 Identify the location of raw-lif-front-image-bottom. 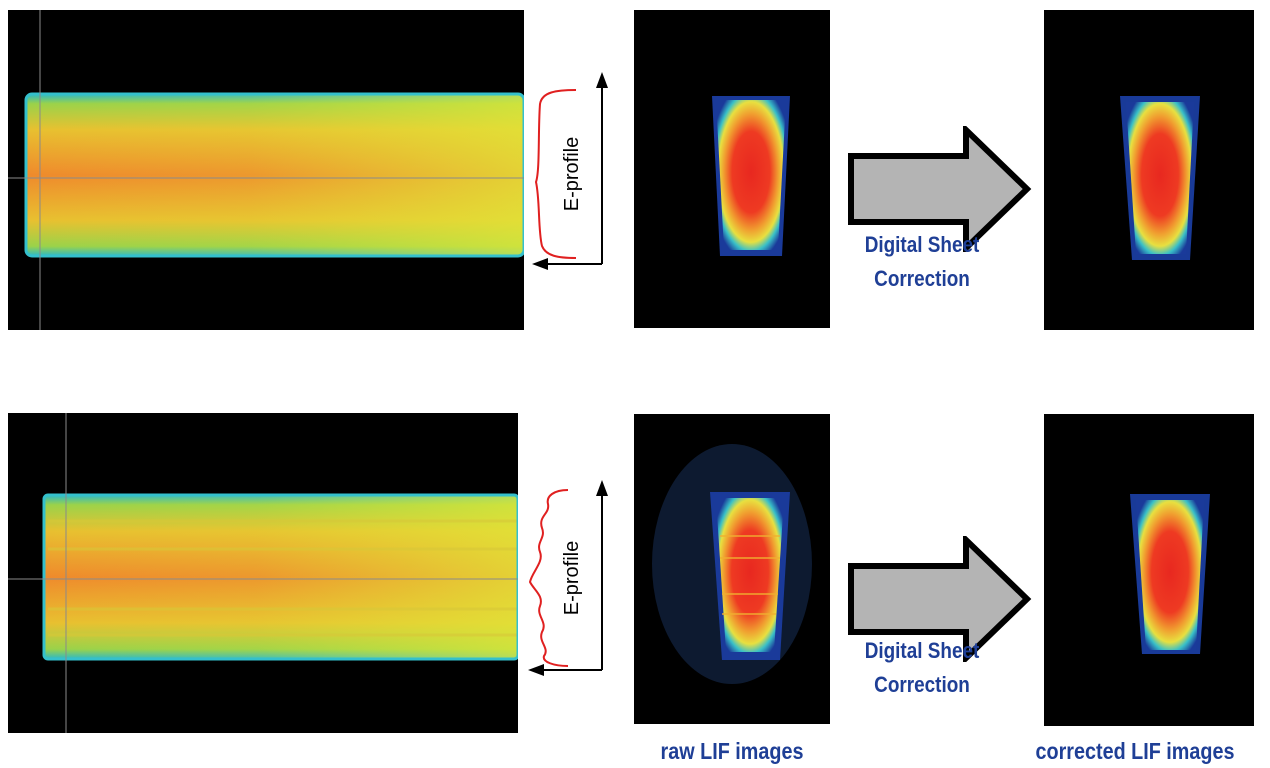
(732, 569).